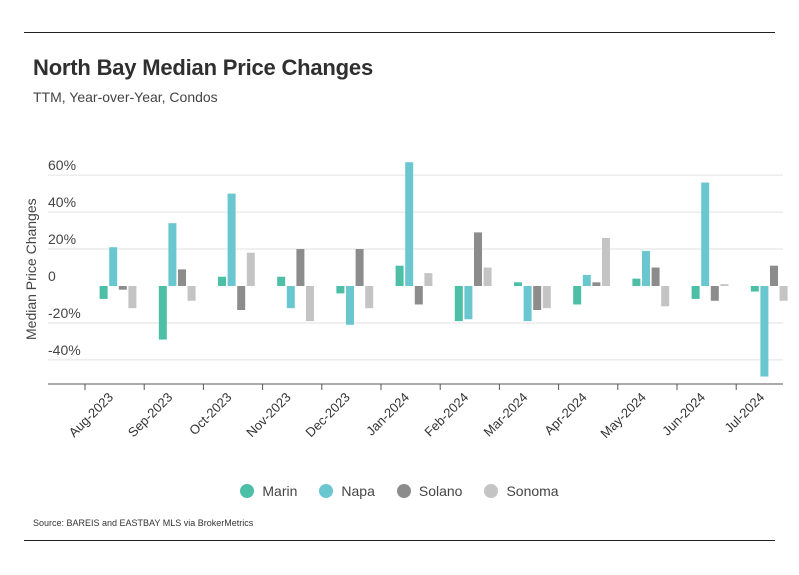  I want to click on x-tick-label: Oct-2023, so click(210, 414).